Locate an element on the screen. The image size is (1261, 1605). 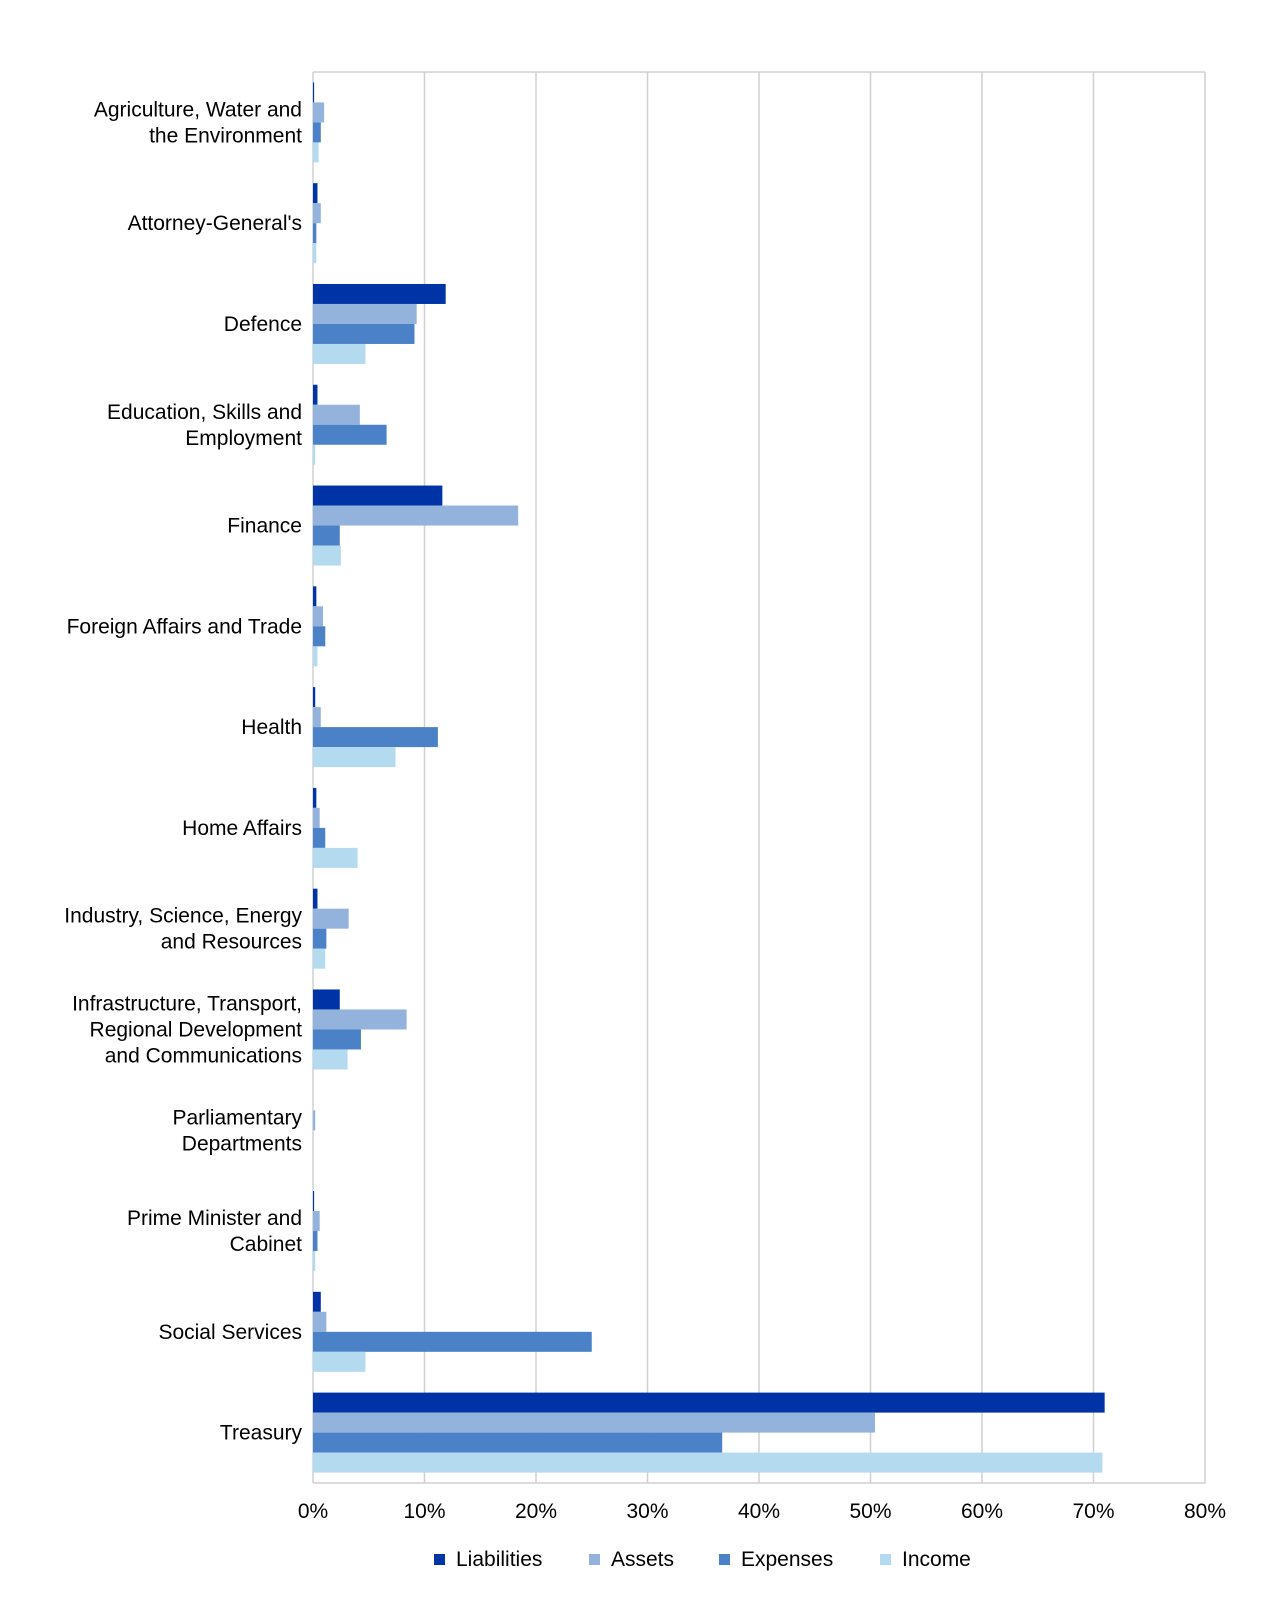
category-label-1: Attorney-General's is located at coordinates (215, 223).